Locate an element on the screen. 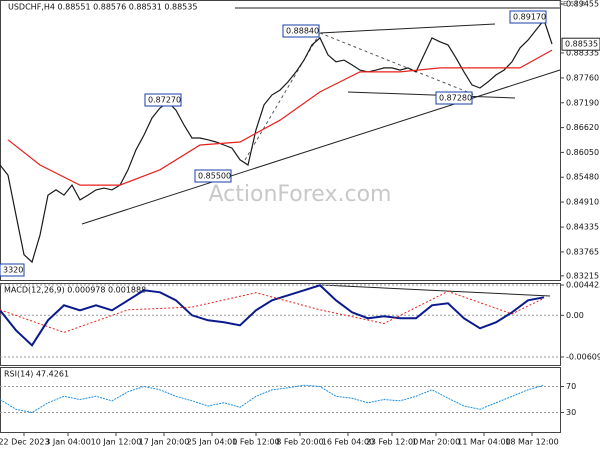 The image size is (600, 450). last-price-box is located at coordinates (580, 44).